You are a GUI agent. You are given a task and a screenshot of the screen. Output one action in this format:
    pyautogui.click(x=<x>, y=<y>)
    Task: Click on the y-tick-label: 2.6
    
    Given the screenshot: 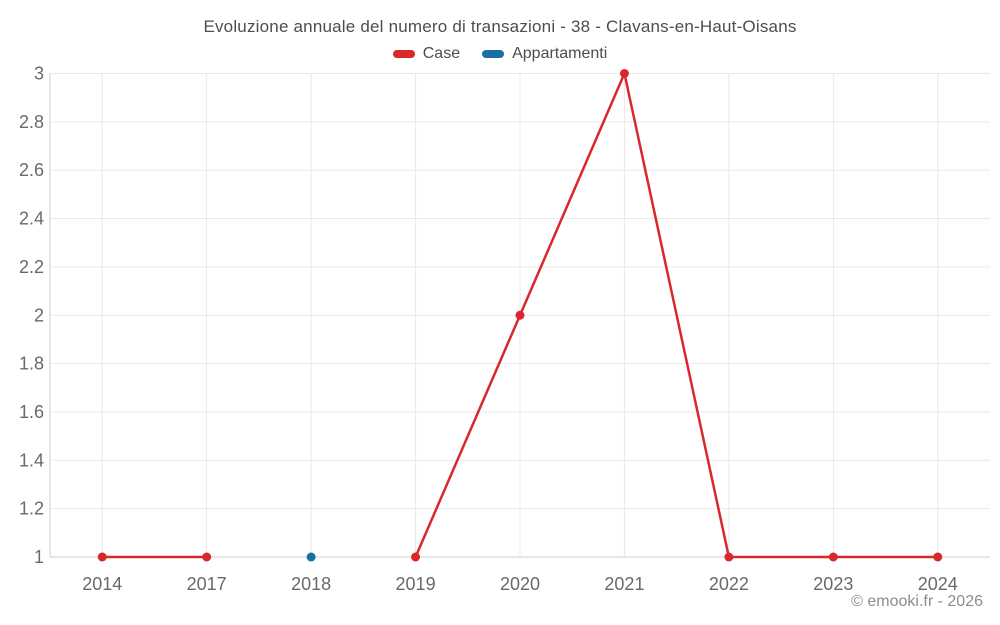 What is the action you would take?
    pyautogui.click(x=31, y=170)
    